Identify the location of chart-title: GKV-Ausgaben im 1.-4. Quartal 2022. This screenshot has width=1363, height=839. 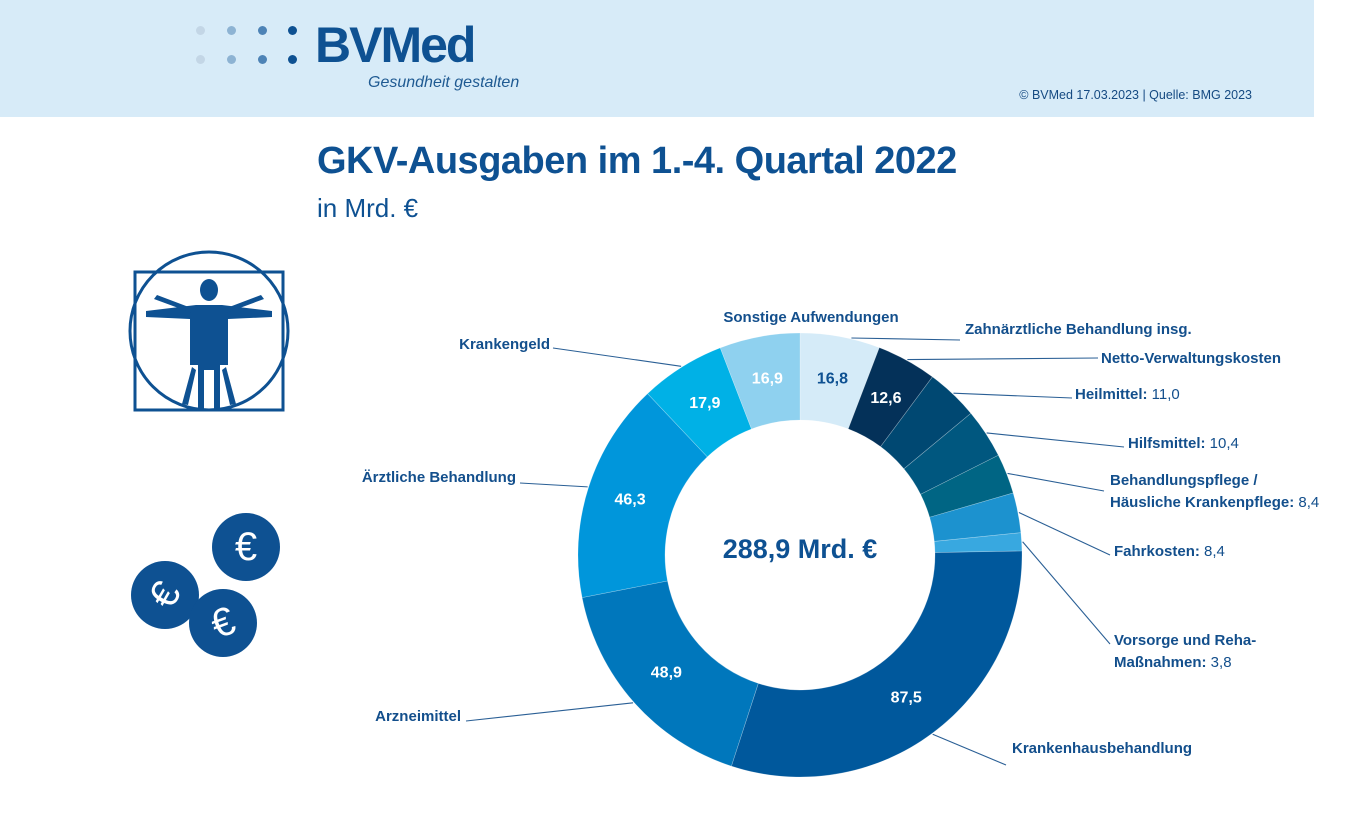
(637, 161).